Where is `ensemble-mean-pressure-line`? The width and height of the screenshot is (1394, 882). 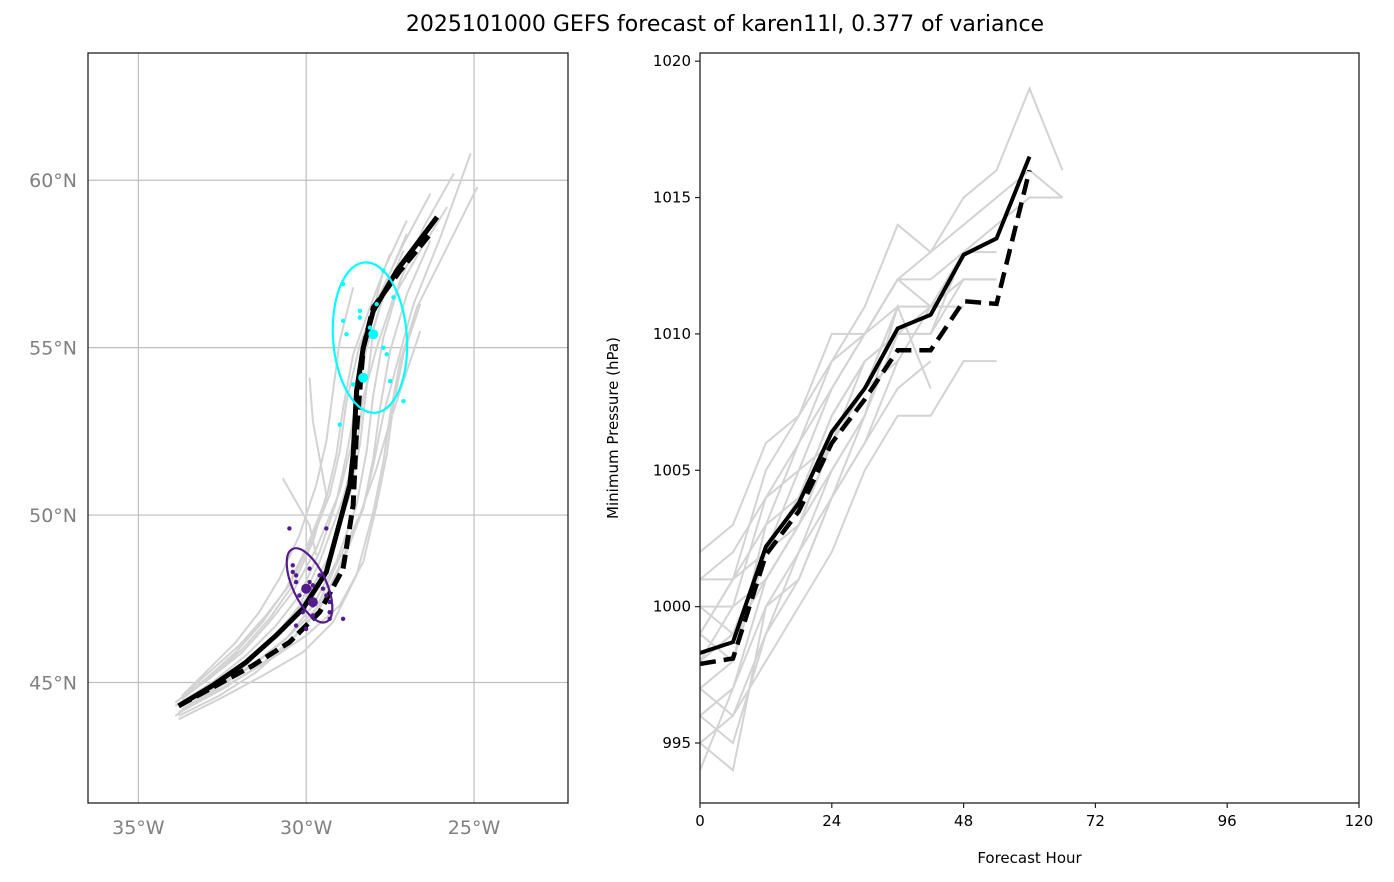 ensemble-mean-pressure-line is located at coordinates (866, 405).